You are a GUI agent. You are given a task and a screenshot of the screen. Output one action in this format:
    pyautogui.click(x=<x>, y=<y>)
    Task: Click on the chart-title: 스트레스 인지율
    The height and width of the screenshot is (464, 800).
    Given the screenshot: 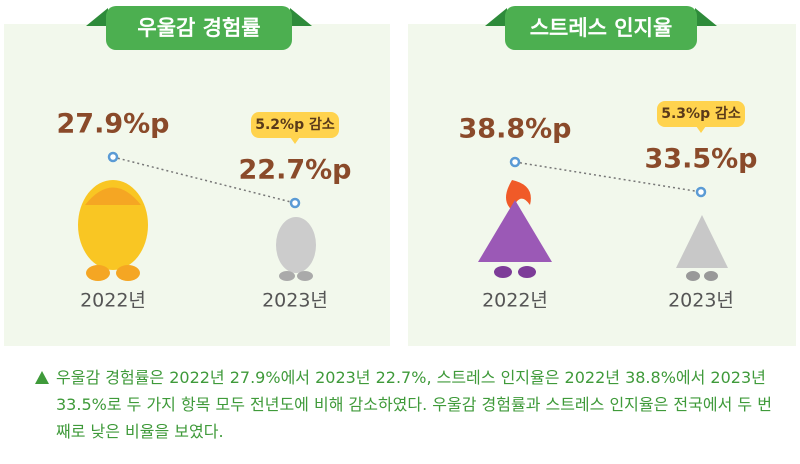 What is the action you would take?
    pyautogui.click(x=601, y=28)
    